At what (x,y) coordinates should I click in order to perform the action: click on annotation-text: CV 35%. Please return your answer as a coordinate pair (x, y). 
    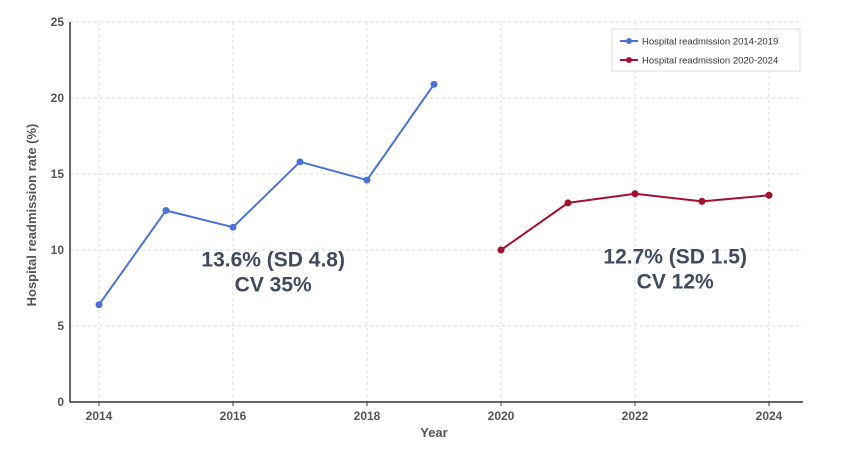
    Looking at the image, I should click on (273, 284).